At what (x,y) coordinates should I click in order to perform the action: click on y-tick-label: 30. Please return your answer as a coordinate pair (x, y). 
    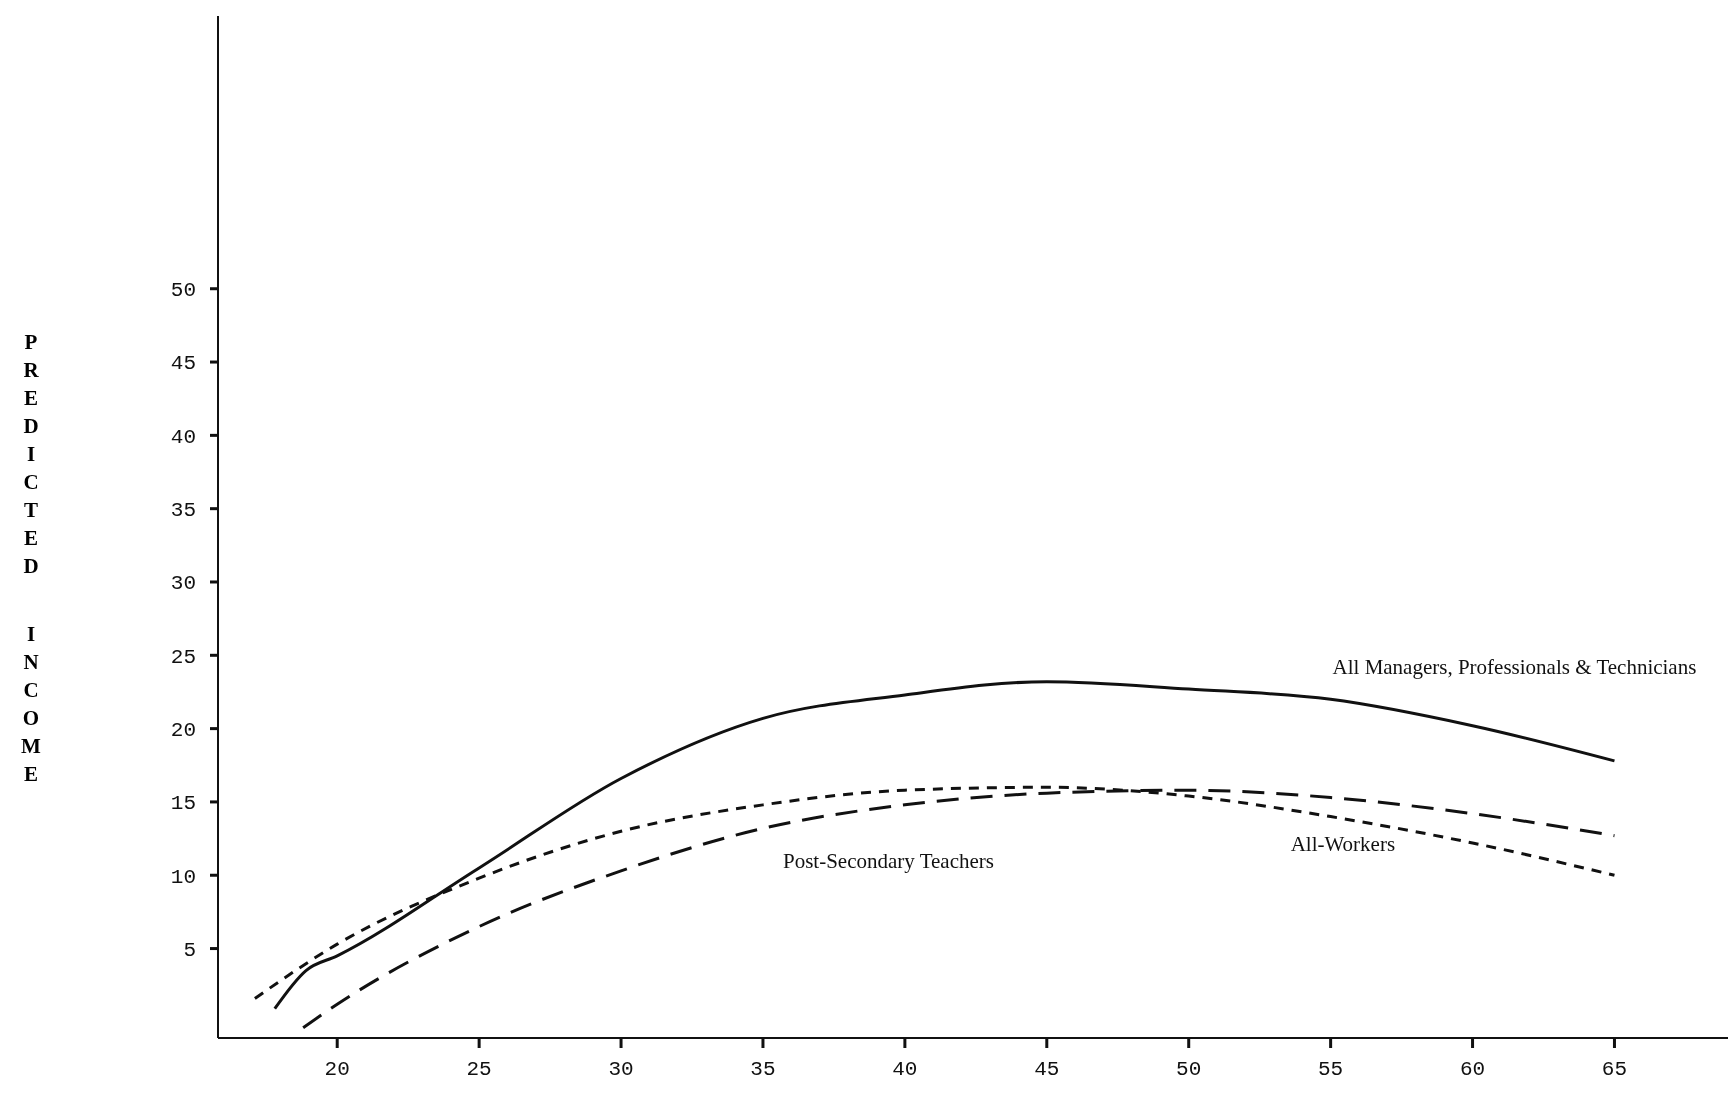
    Looking at the image, I should click on (183, 584).